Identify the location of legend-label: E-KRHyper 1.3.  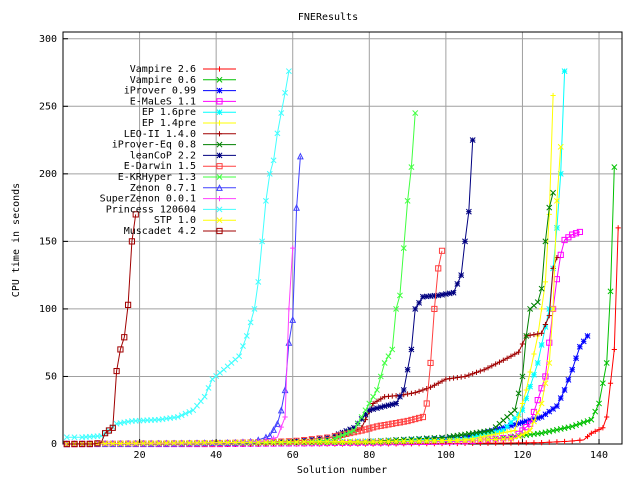
(157, 177).